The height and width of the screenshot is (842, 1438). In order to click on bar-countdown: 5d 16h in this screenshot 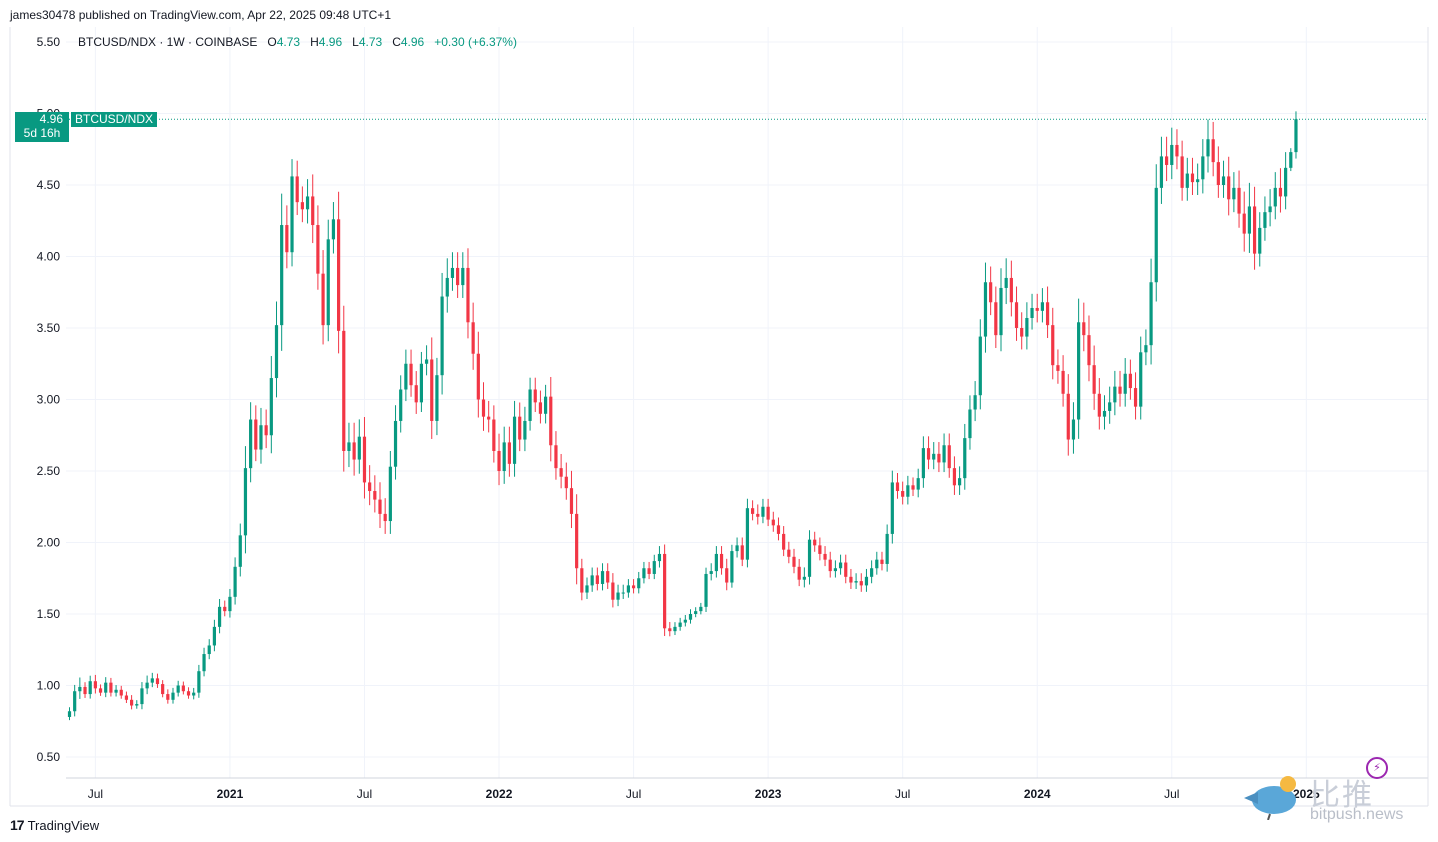, I will do `click(42, 133)`.